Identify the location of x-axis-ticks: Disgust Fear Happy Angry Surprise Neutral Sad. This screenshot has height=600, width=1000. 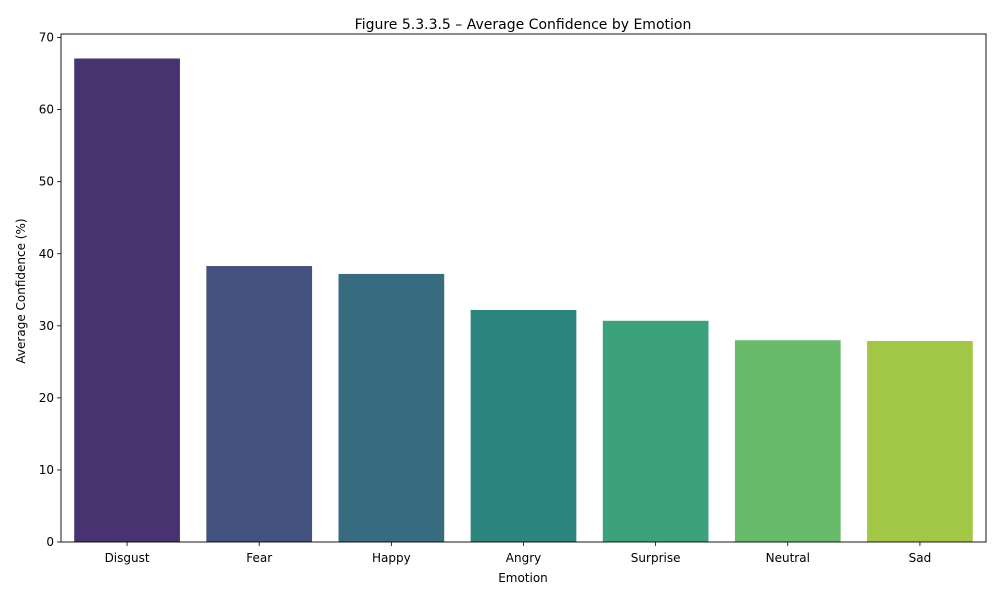
(518, 553).